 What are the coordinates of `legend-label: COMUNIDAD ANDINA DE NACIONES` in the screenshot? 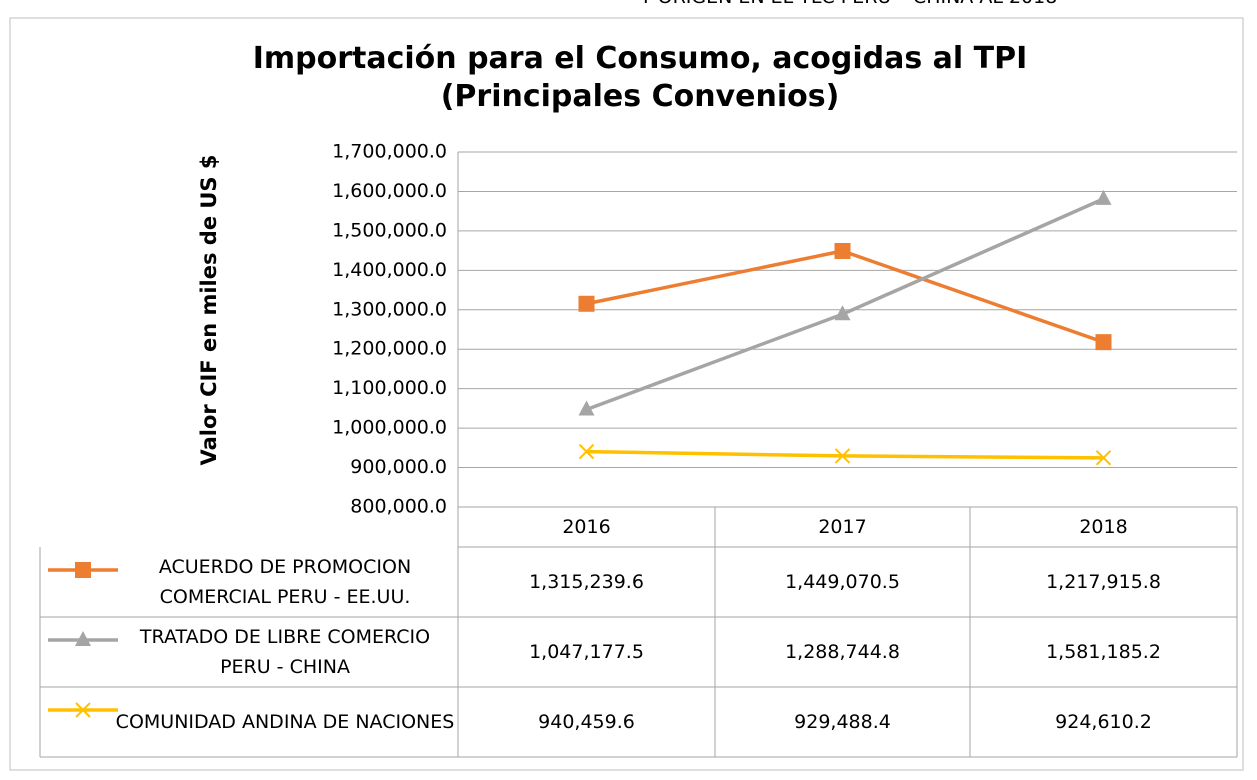 It's located at (285, 722).